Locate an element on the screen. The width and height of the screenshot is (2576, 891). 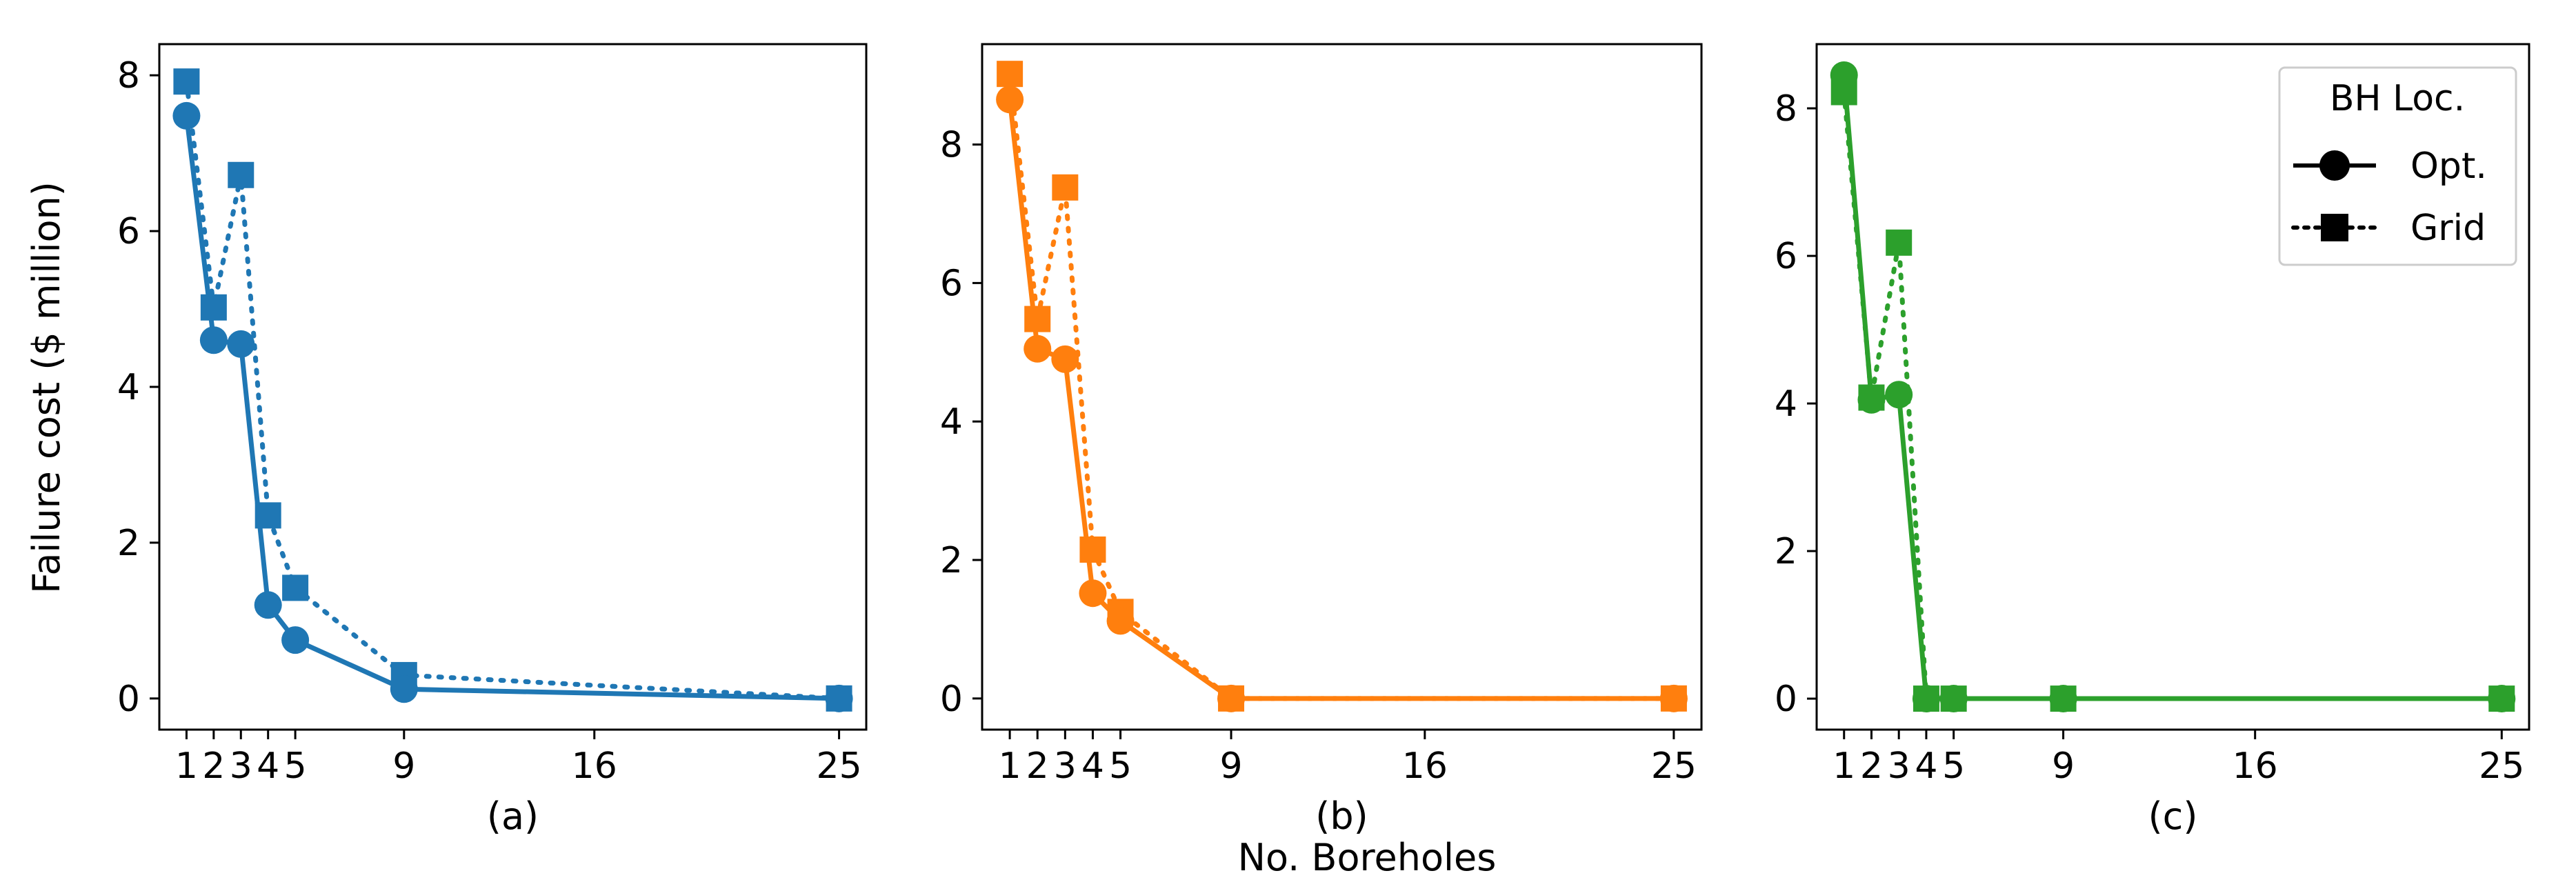
legend-opt-marker is located at coordinates (2334, 165).